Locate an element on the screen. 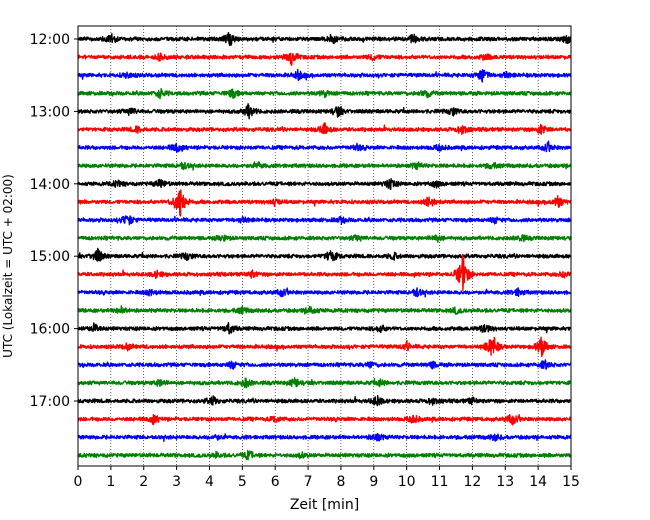  y-tick-label: 12:00 is located at coordinates (50, 40).